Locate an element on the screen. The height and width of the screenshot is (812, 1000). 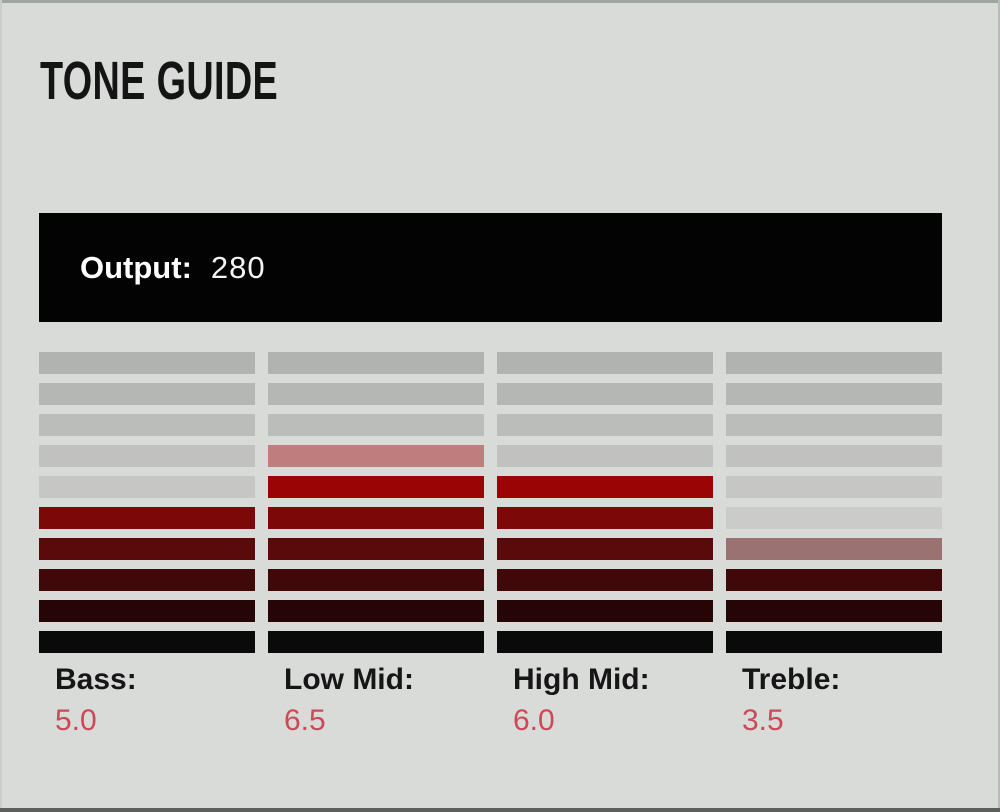
channel-value: 6.0 is located at coordinates (534, 720).